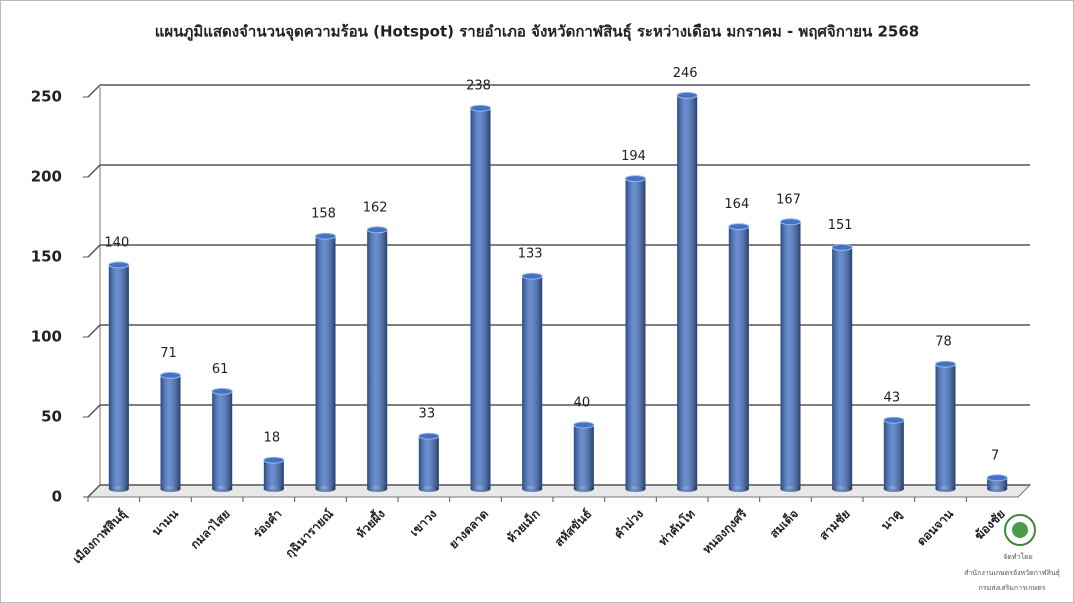 The image size is (1074, 603). What do you see at coordinates (375, 207) in the screenshot?
I see `value-label: 162` at bounding box center [375, 207].